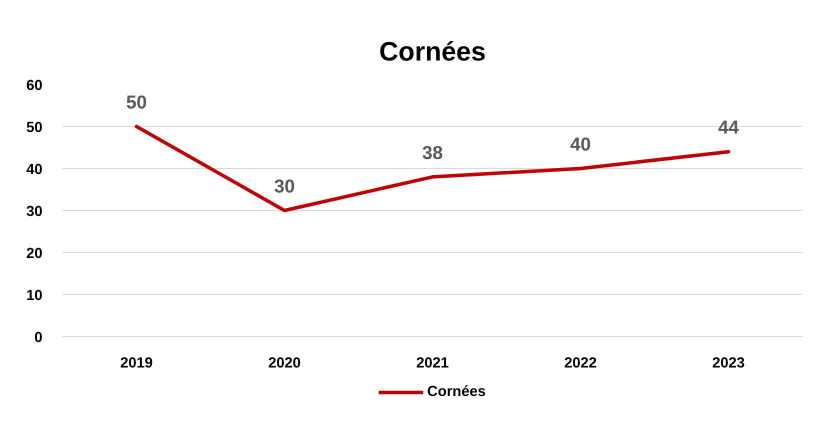  I want to click on data-label: 40, so click(580, 144).